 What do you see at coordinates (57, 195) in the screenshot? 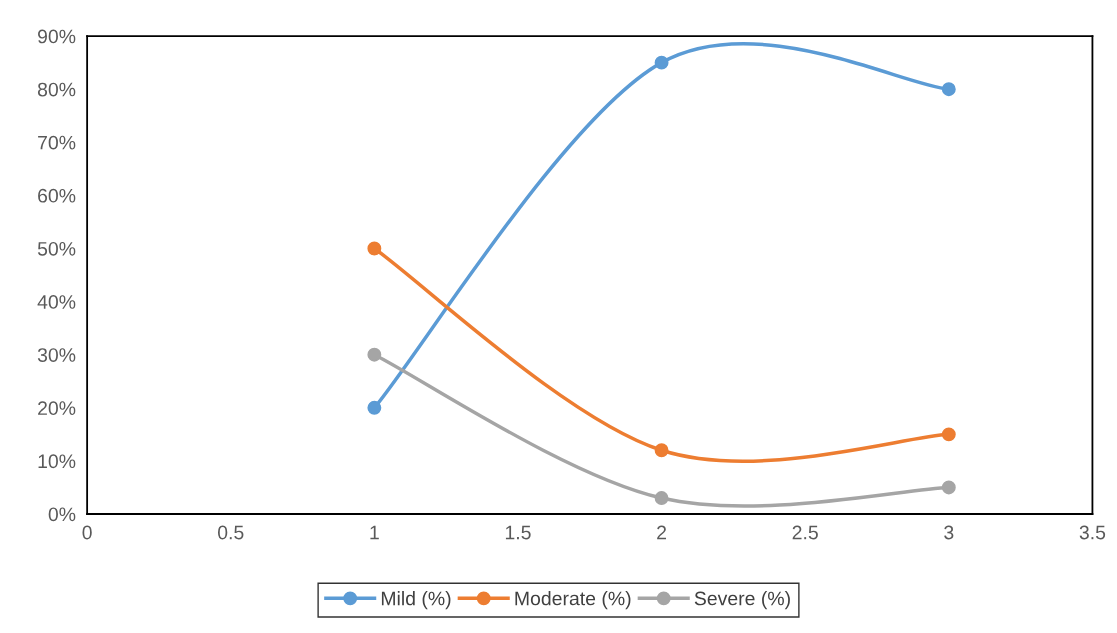
I see `y-tick-label: 60%` at bounding box center [57, 195].